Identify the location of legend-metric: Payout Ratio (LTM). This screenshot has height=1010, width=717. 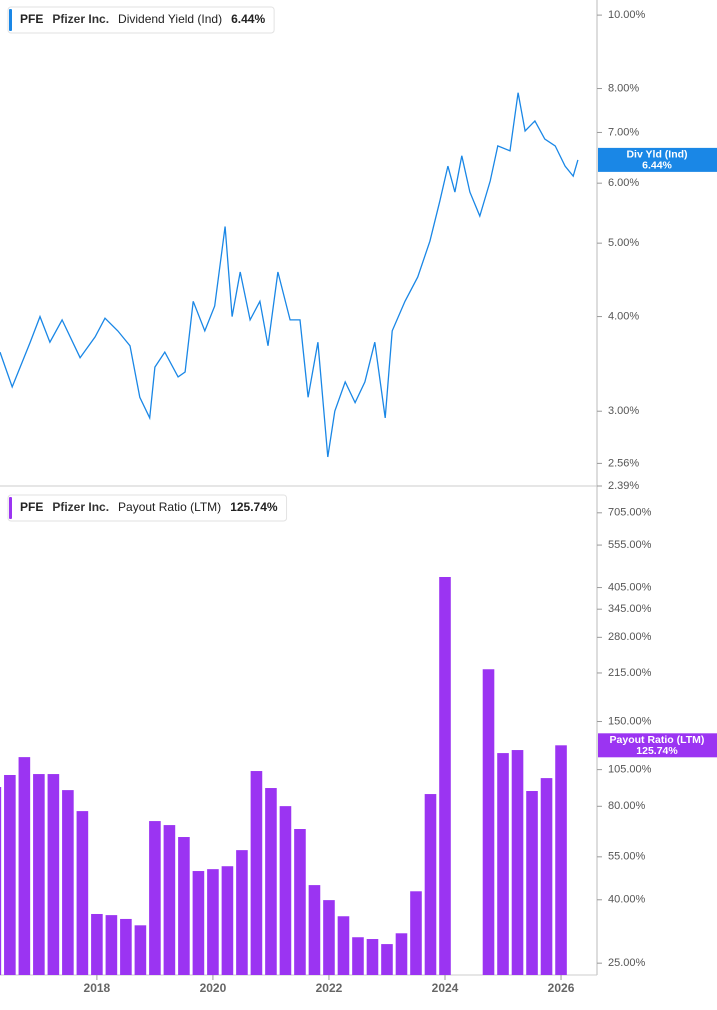
(169, 507).